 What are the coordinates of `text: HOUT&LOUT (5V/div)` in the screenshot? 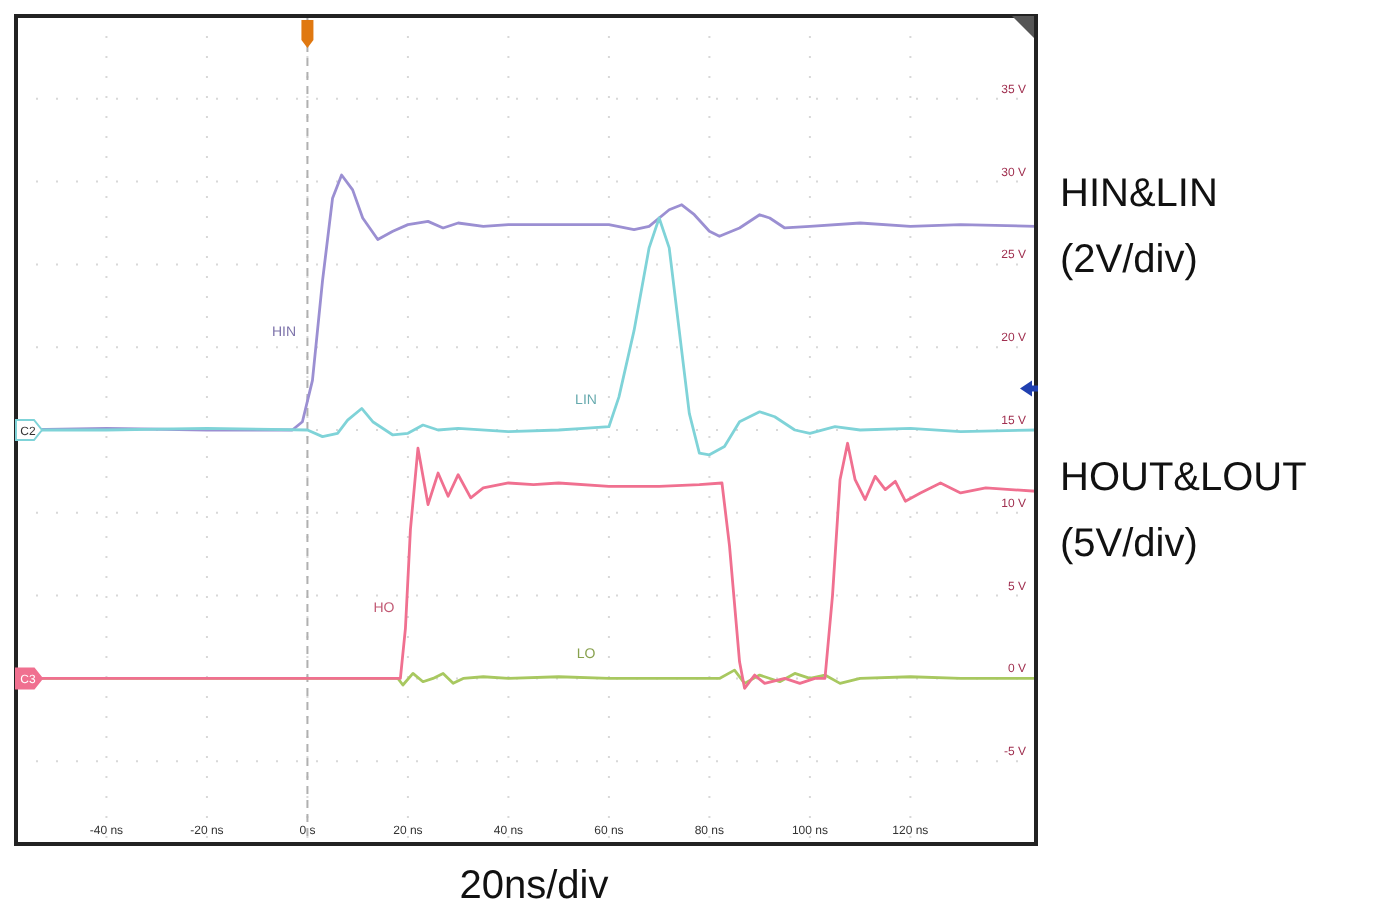 It's located at (1183, 511).